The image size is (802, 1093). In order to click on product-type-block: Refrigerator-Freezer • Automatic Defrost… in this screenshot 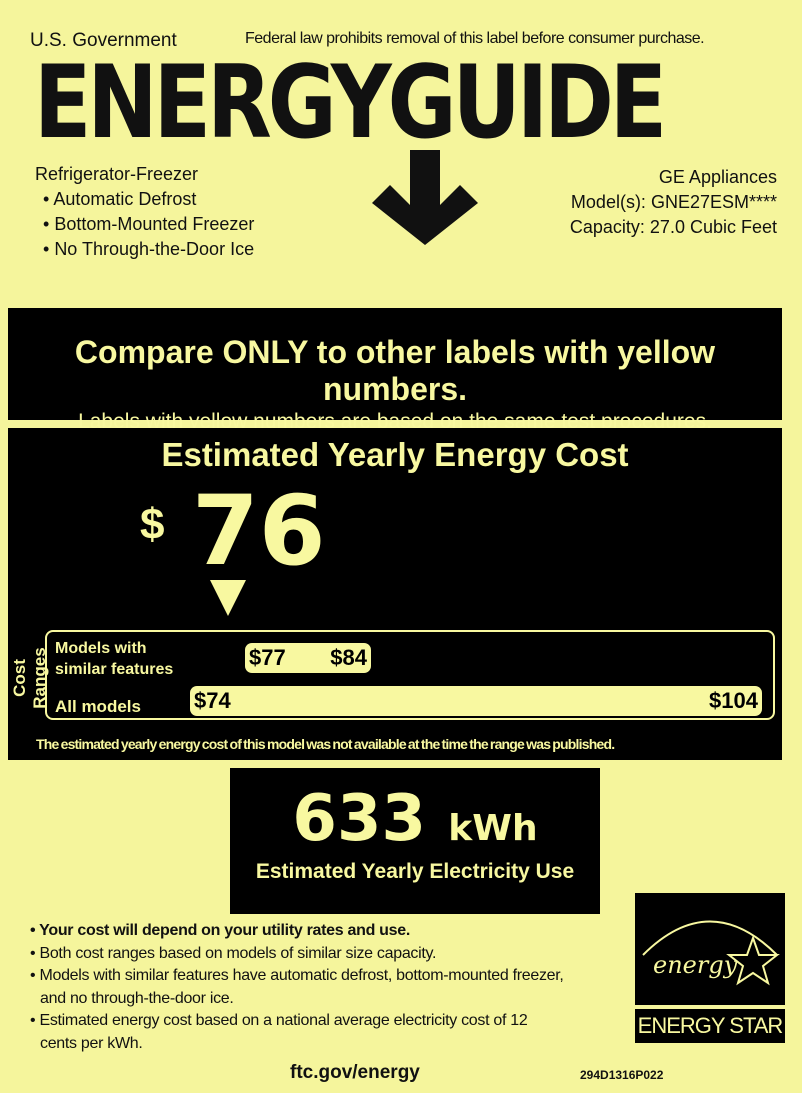, I will do `click(144, 212)`.